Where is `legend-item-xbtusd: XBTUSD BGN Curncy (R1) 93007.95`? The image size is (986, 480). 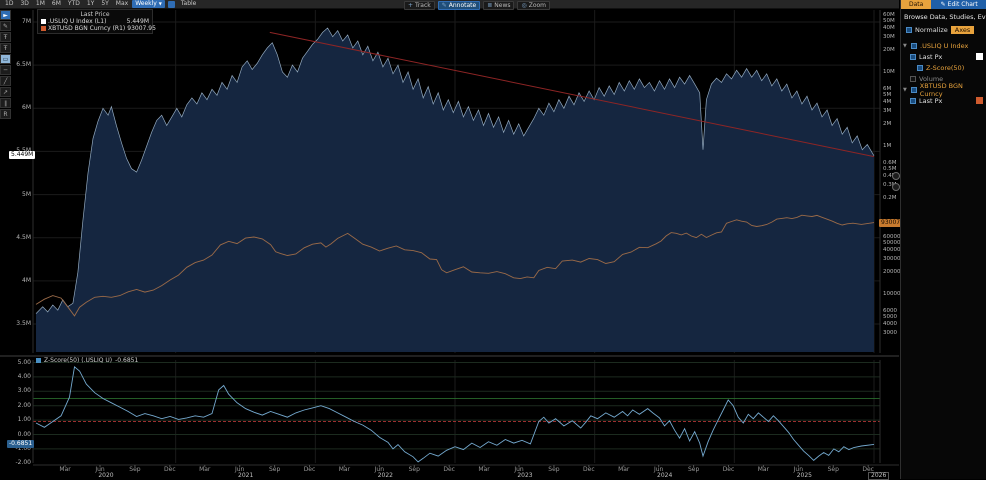 legend-item-xbtusd: XBTUSD BGN Curncy (R1) 93007.95 is located at coordinates (98, 28).